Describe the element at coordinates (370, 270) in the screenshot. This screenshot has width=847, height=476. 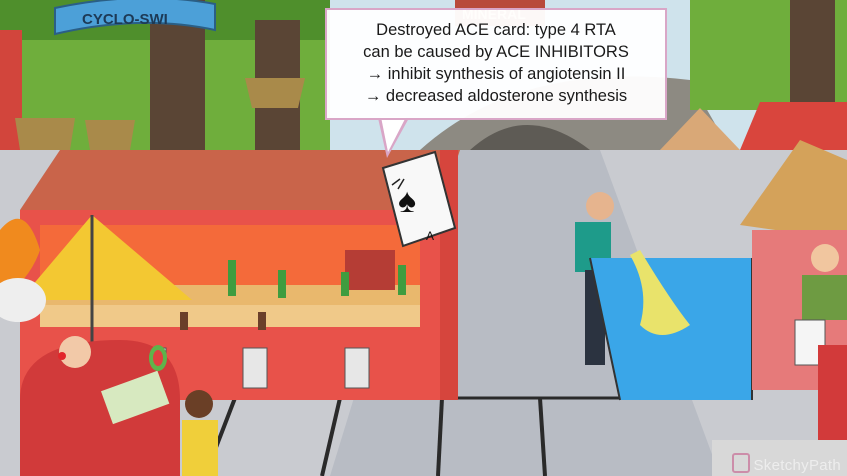
I see `mesa` at that location.